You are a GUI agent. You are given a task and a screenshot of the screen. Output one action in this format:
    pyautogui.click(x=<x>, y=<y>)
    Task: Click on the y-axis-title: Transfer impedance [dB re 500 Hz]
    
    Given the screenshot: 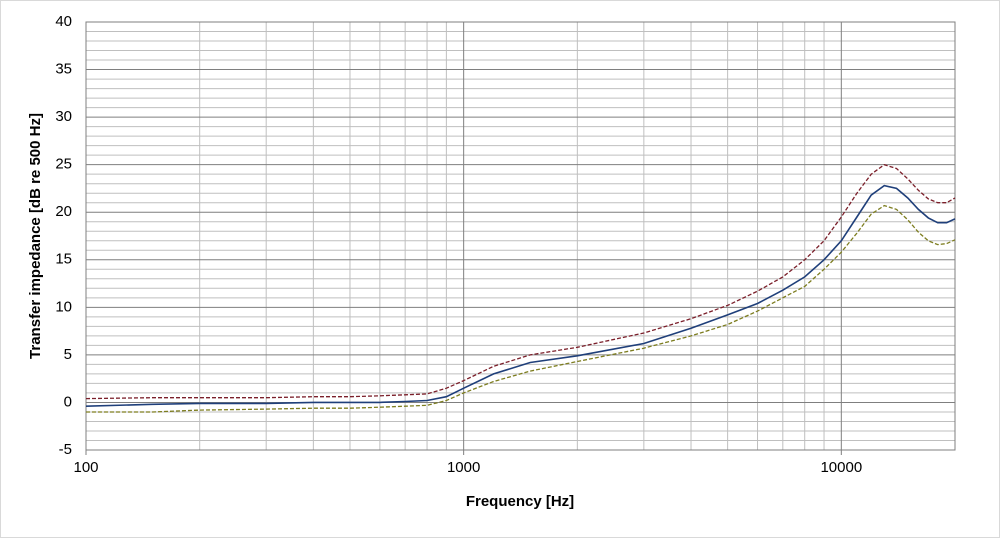 What is the action you would take?
    pyautogui.click(x=35, y=236)
    